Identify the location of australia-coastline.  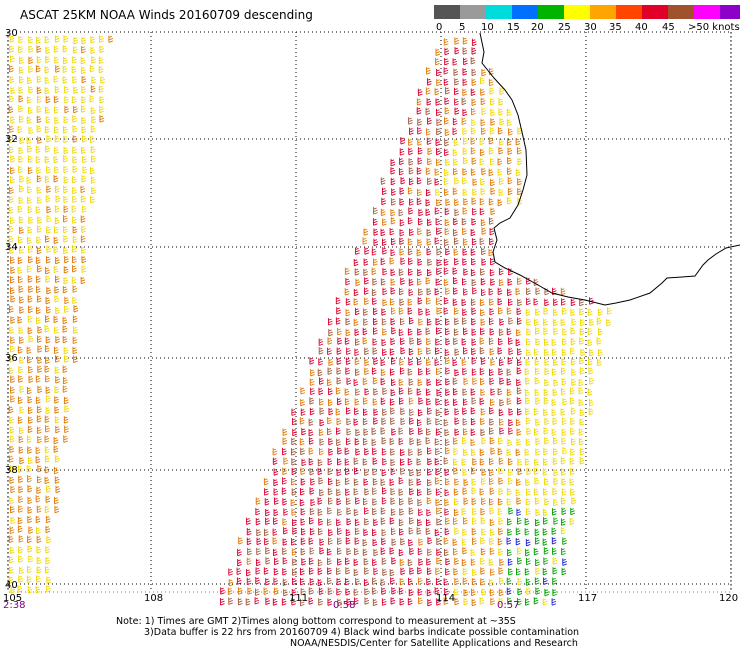
(609, 169).